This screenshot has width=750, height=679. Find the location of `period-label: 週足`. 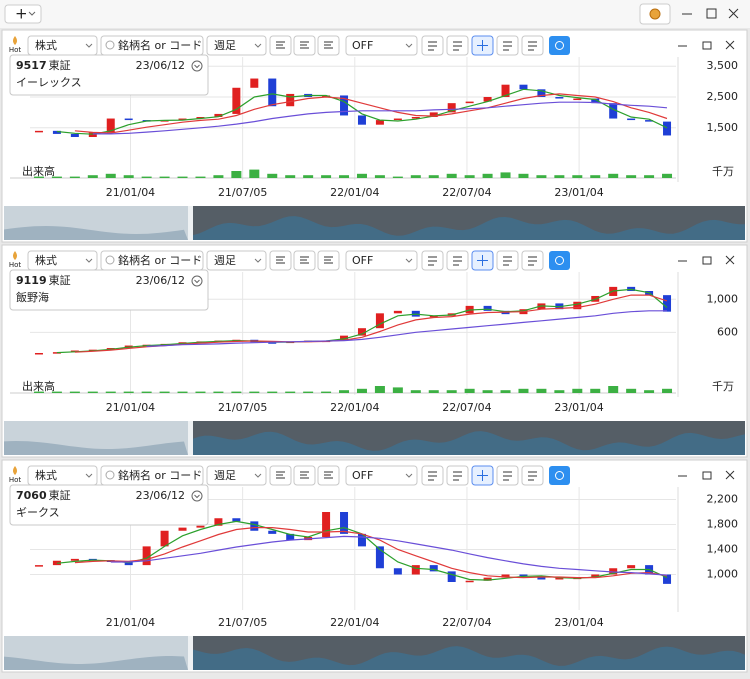

period-label: 週足 is located at coordinates (225, 260).